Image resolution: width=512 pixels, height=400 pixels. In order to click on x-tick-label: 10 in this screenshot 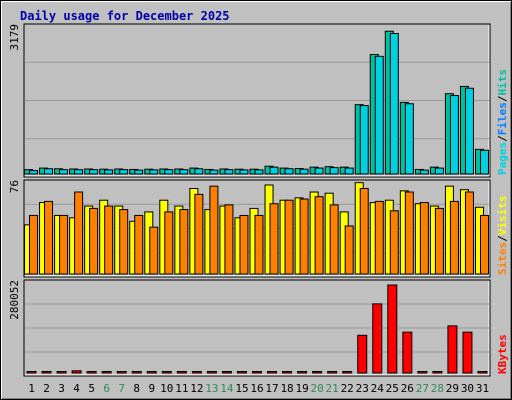, I will do `click(166, 388)`.